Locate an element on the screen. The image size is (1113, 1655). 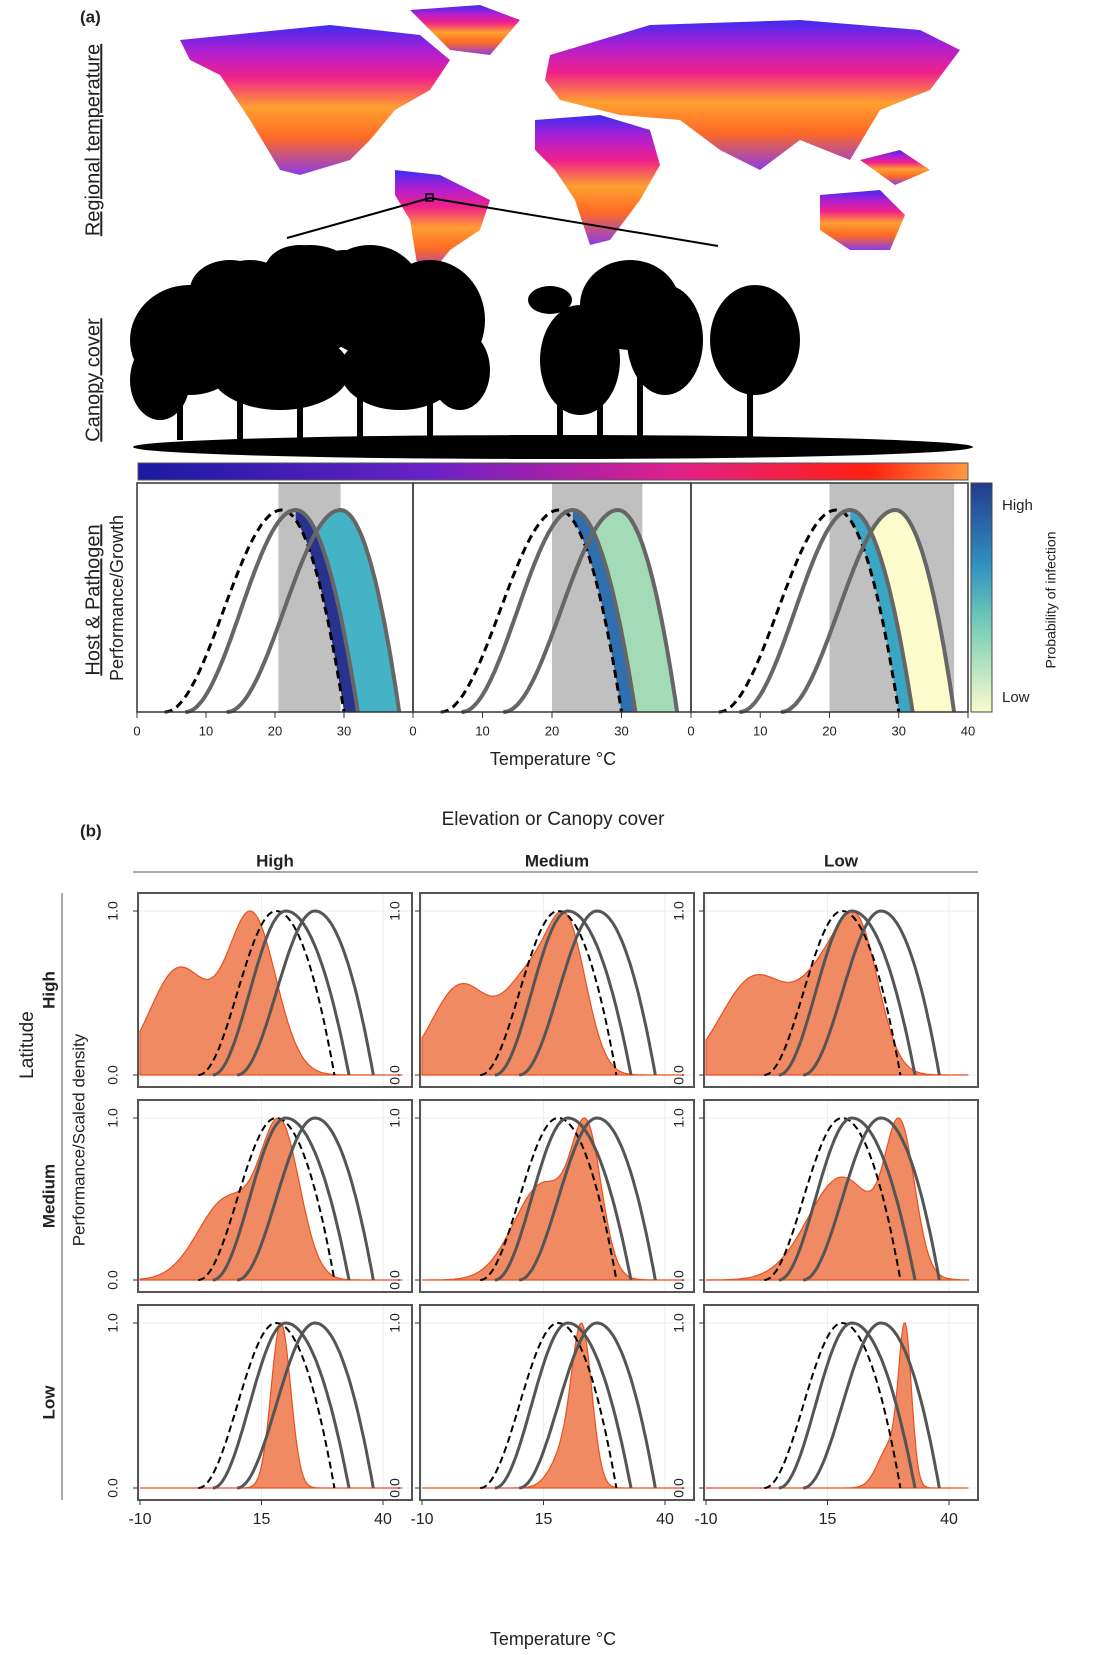
legend-low: Low is located at coordinates (1016, 697).